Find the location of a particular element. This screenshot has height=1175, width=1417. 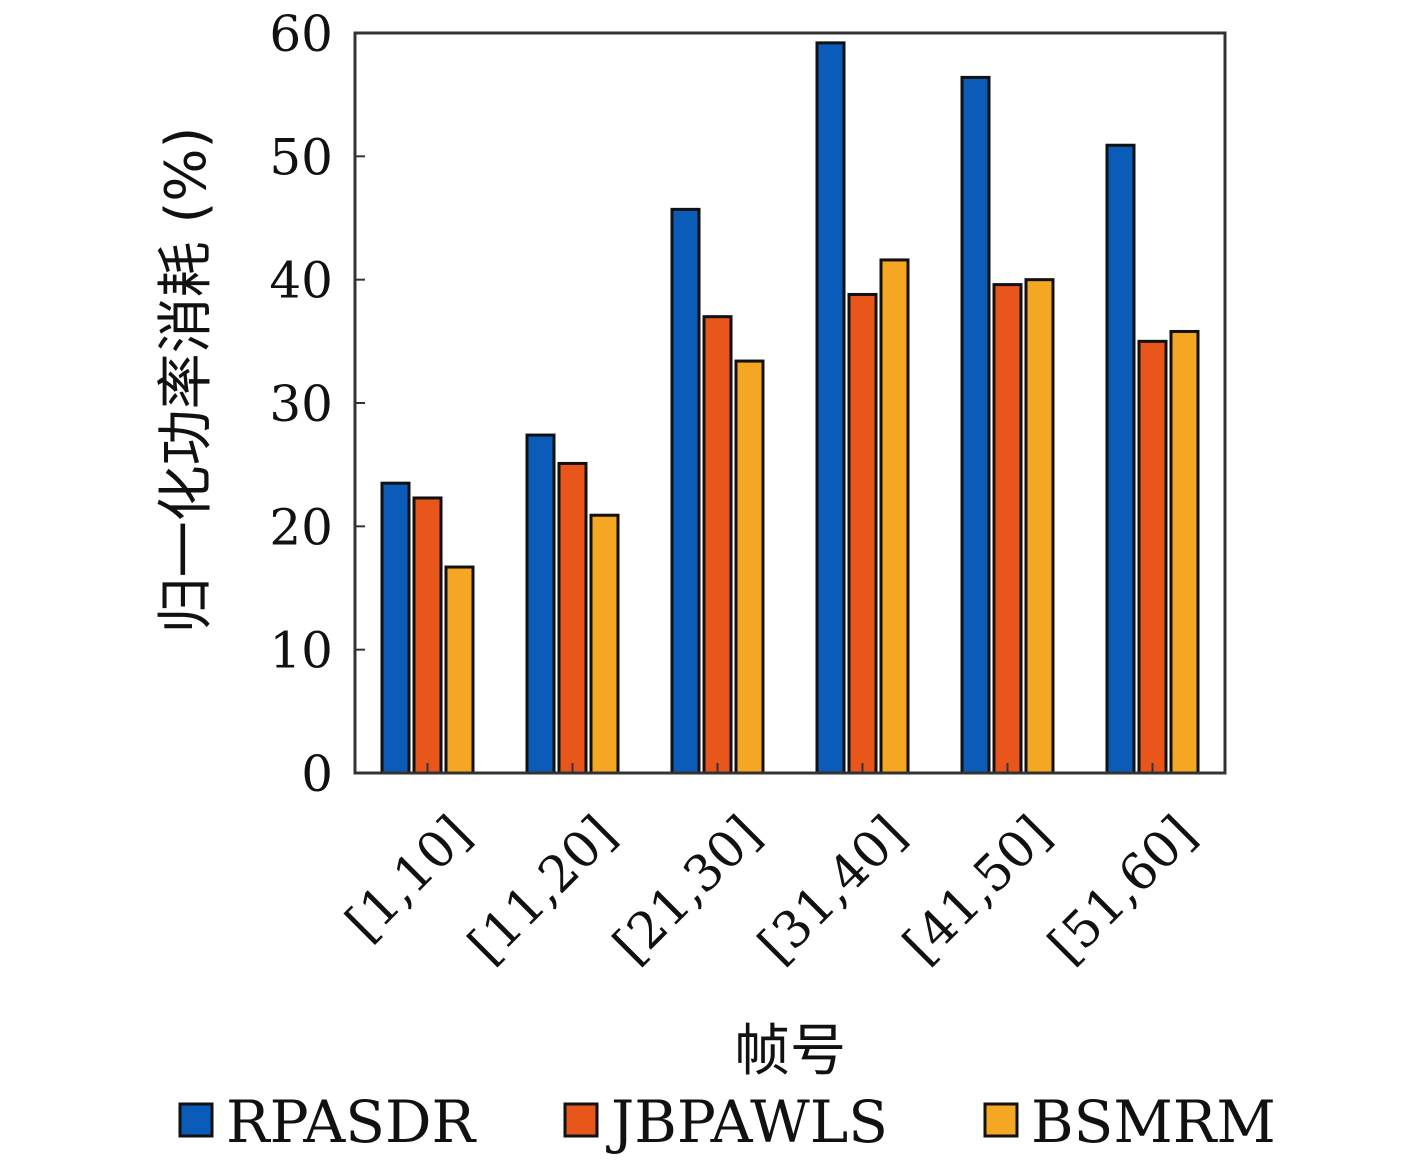

y-axis: 0 10 20 30 40 50 60 is located at coordinates (317, 404).